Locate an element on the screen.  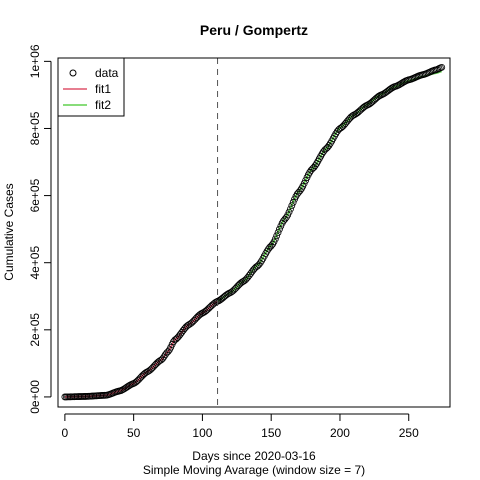
x-axis-label: Days since 2020-03-16 is located at coordinates (254, 456).